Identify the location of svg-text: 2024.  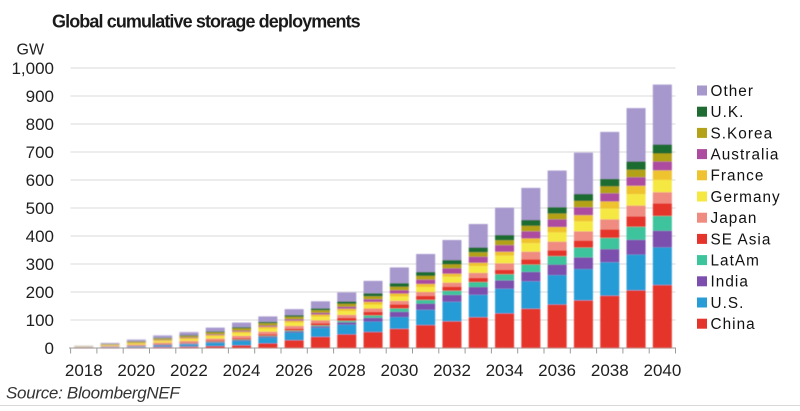
(242, 370).